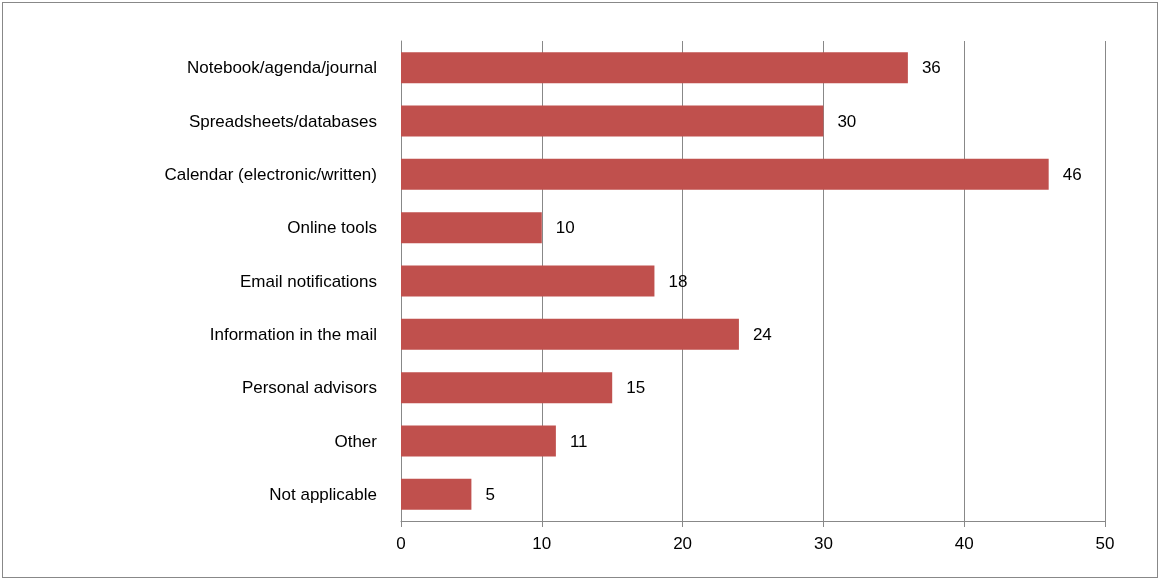 Image resolution: width=1162 pixels, height=582 pixels. I want to click on data-label: 10, so click(565, 228).